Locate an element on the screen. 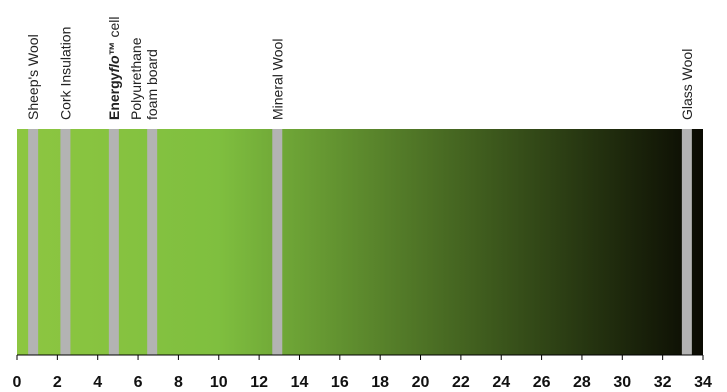 The image size is (727, 392). x-tick-label: 32 is located at coordinates (663, 382).